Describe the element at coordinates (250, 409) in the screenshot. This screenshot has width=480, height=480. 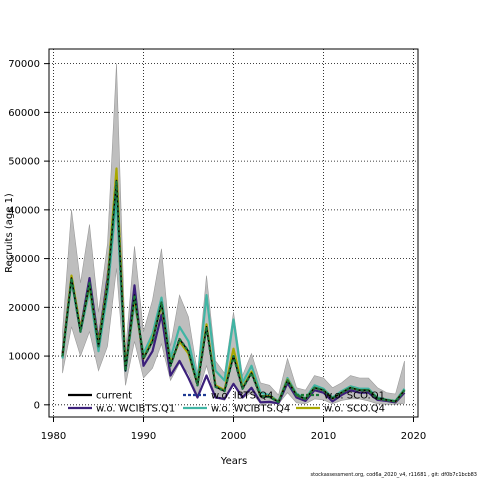
I see `legend-label: w.o. WCIBTS.Q4` at that location.